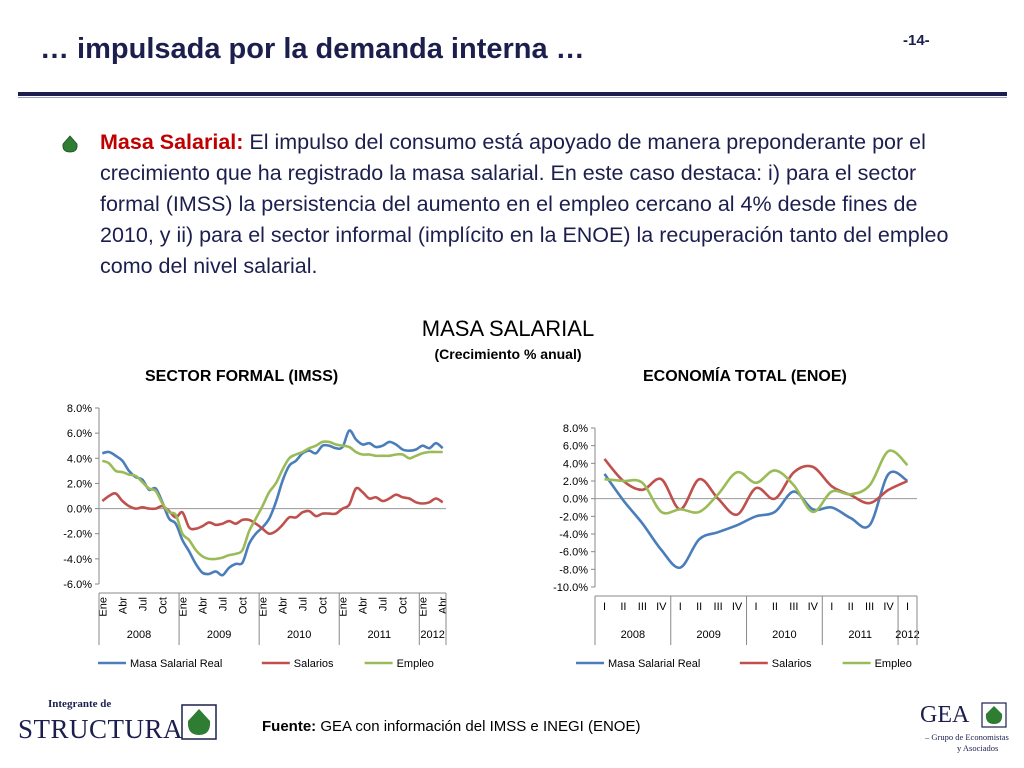  I want to click on logo-right-name: GEA, so click(945, 715).